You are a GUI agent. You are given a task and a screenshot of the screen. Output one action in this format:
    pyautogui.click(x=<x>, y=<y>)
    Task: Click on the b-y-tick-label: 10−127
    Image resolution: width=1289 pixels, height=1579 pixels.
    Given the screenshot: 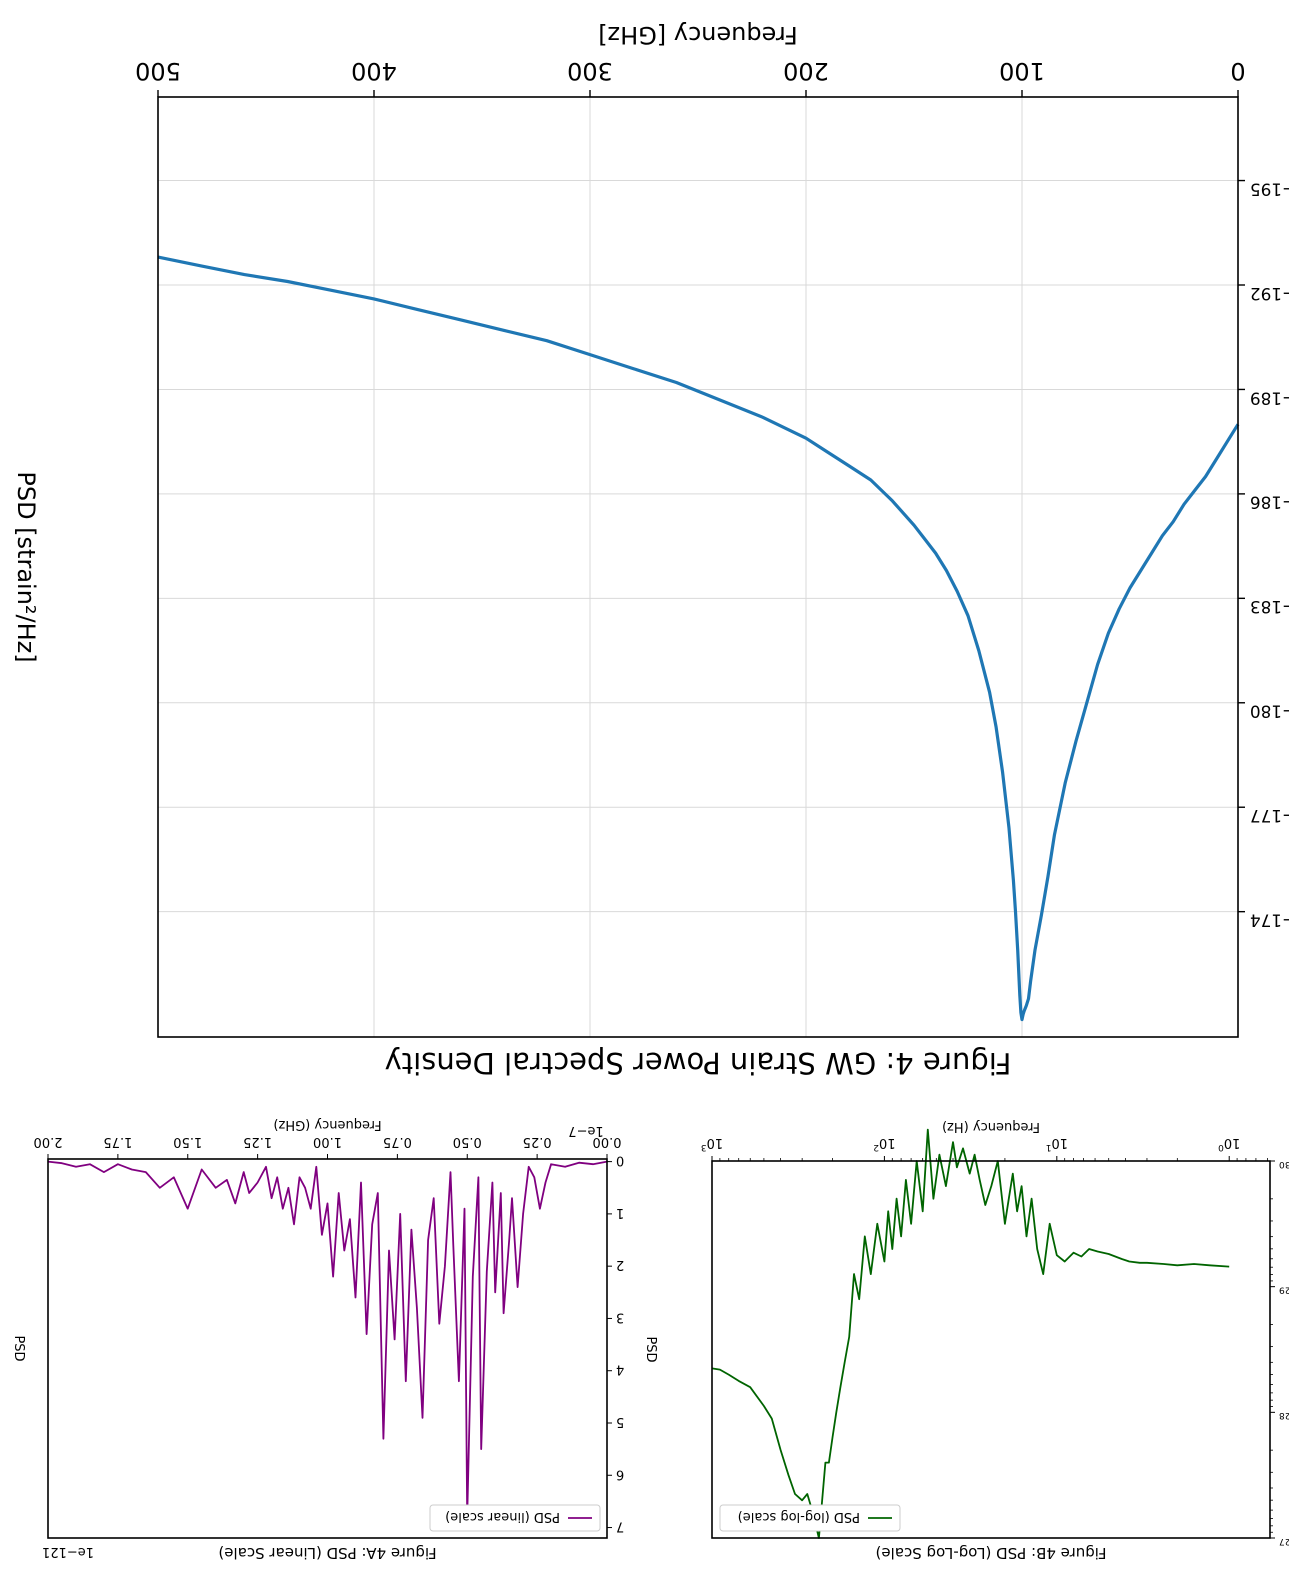 What is the action you would take?
    pyautogui.click(x=1284, y=1537)
    